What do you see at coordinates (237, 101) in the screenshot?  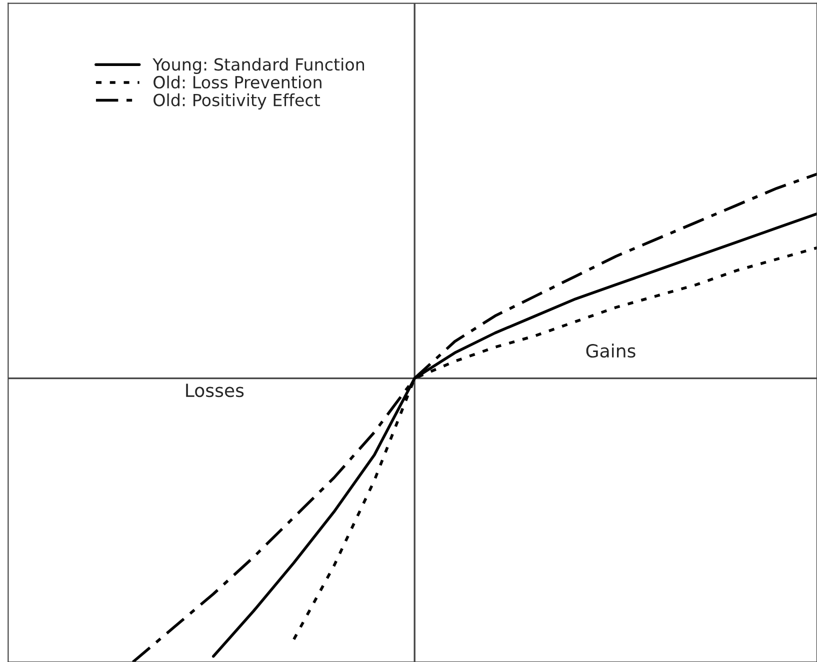 I see `legend-label: Old: Positivity Effect` at bounding box center [237, 101].